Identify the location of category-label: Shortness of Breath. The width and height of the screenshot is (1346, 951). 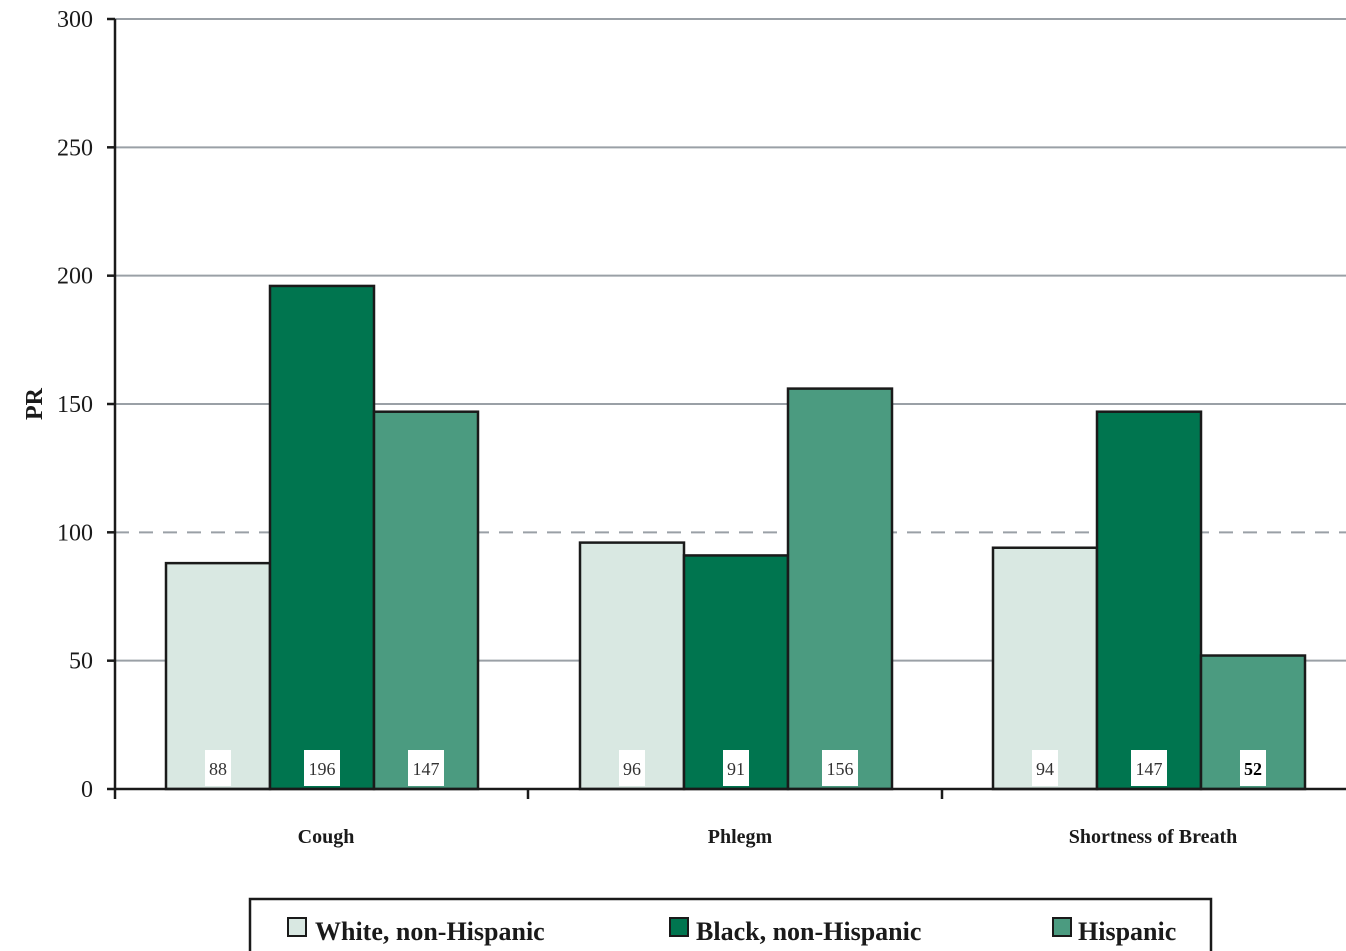
(1153, 837).